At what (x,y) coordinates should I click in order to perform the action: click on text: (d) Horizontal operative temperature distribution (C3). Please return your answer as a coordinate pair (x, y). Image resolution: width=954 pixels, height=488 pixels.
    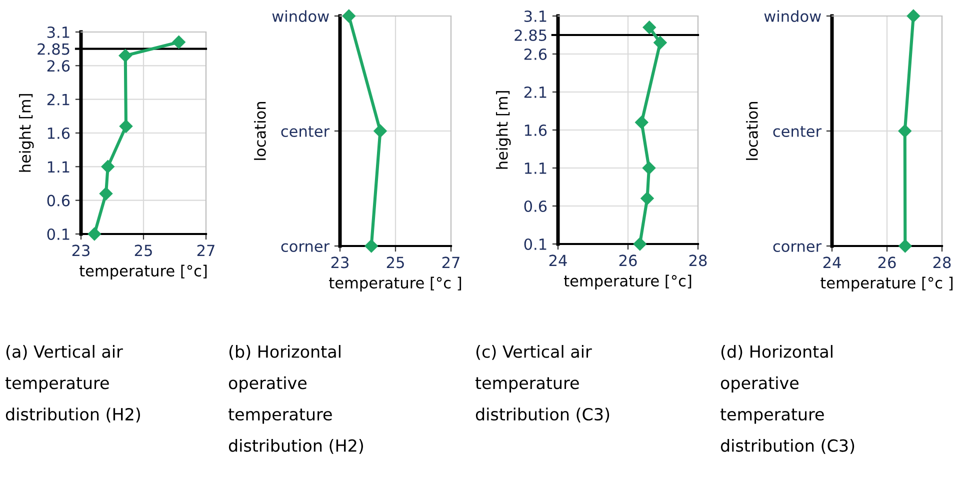
    Looking at the image, I should click on (787, 399).